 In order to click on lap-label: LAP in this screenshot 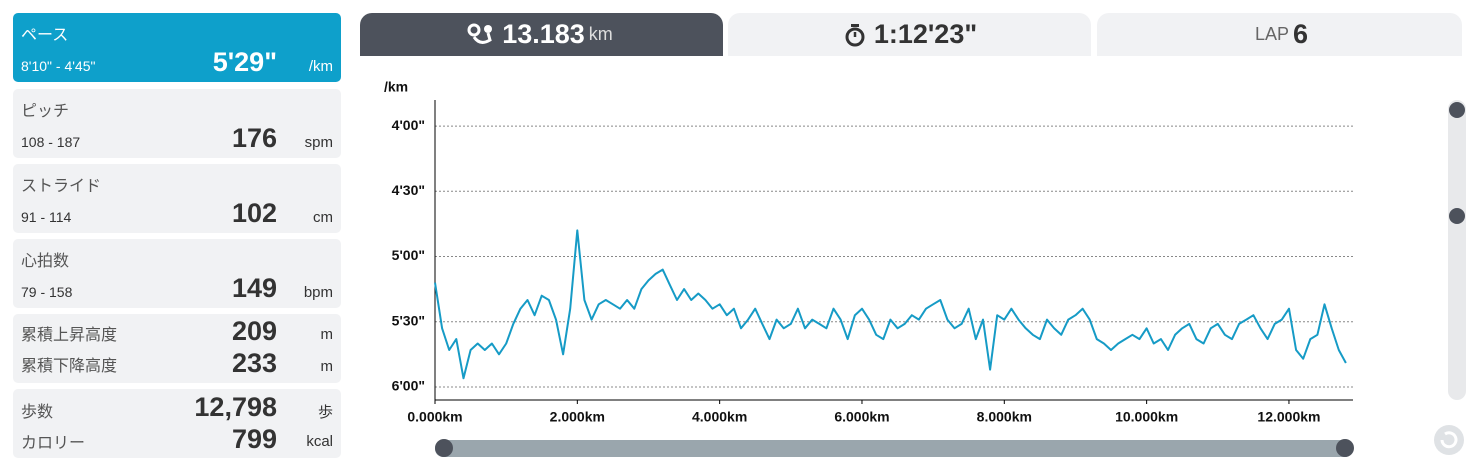, I will do `click(1271, 34)`.